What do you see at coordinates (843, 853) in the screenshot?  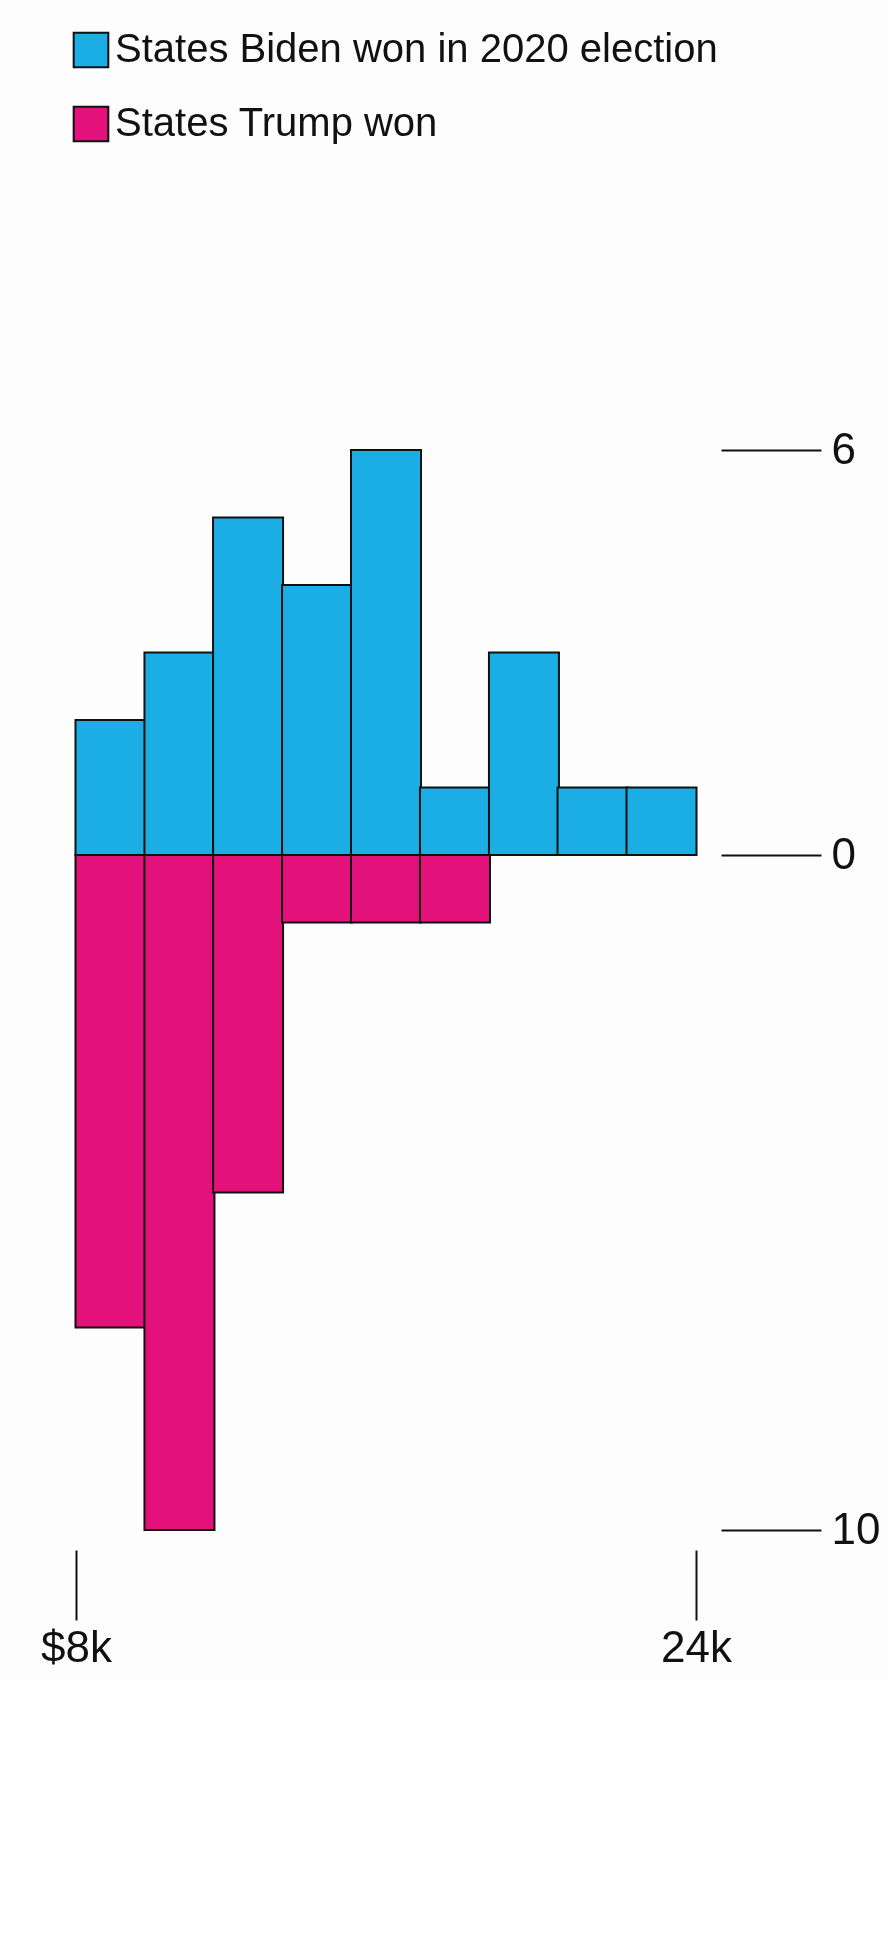 I see `y-tick-label: 0` at bounding box center [843, 853].